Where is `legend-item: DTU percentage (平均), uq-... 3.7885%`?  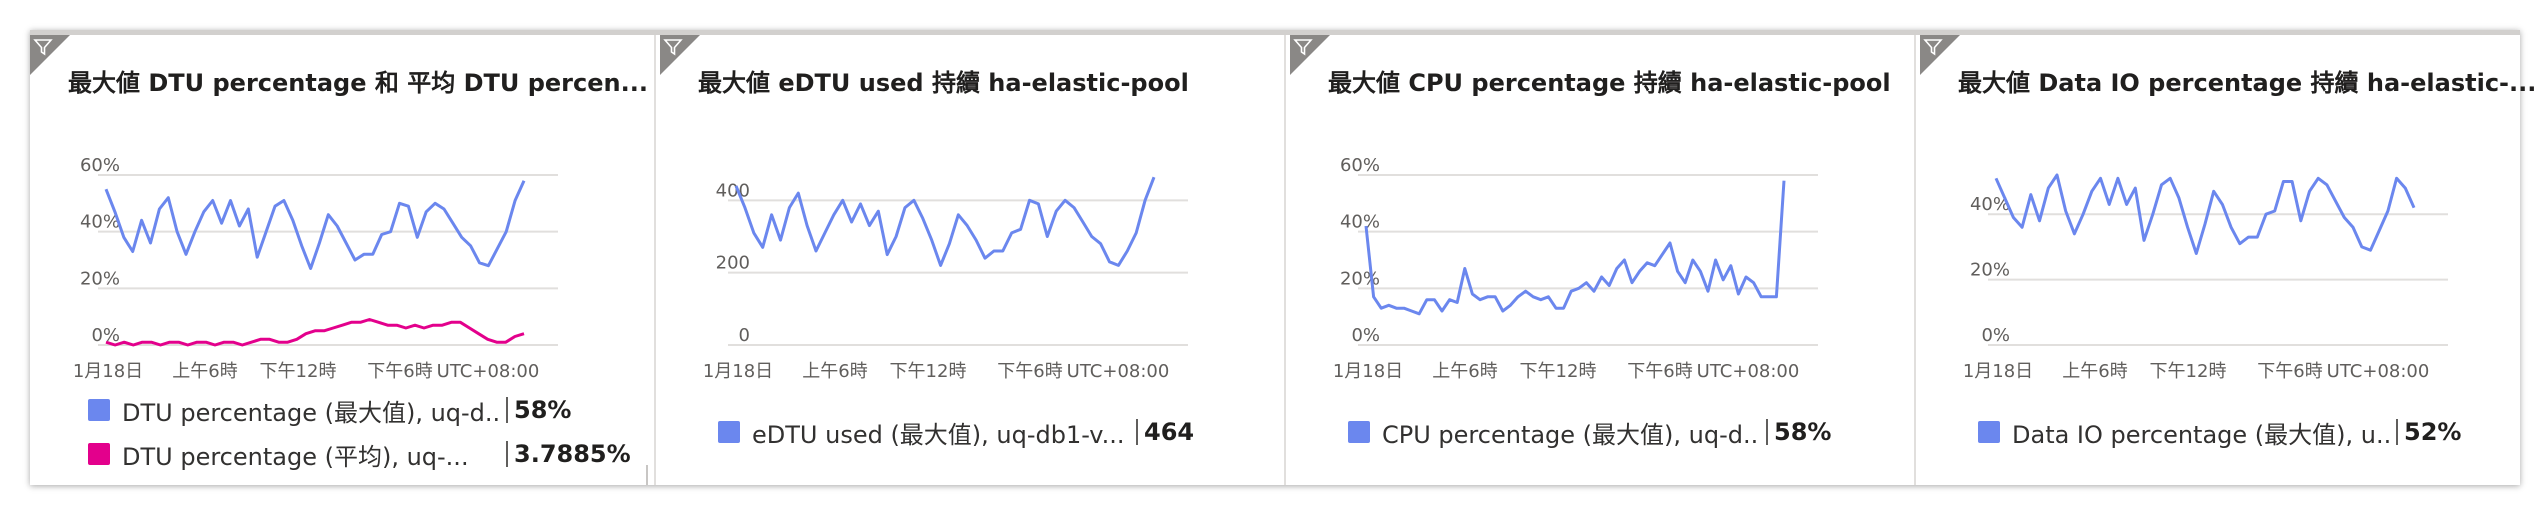 legend-item: DTU percentage (平均), uq-... 3.7885% is located at coordinates (359, 454).